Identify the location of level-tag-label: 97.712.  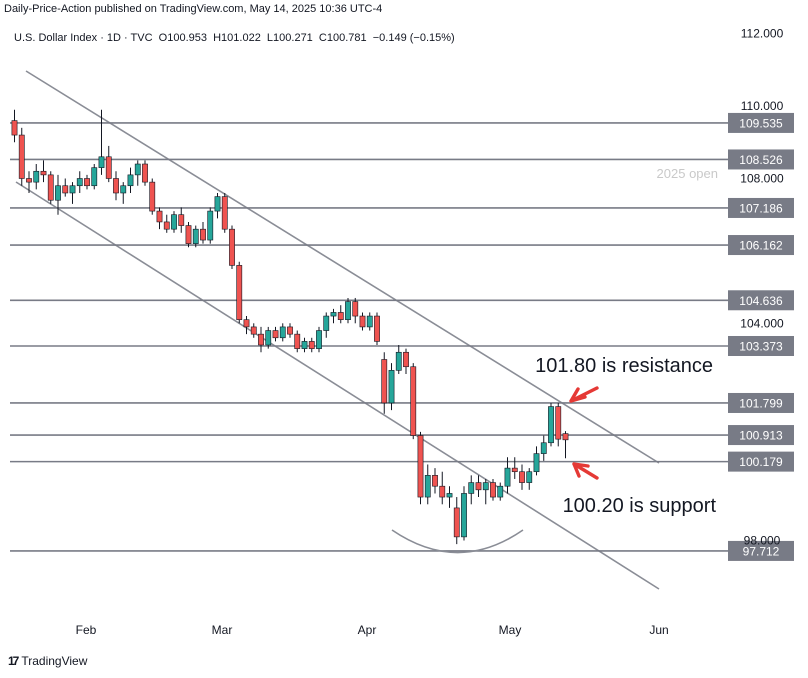
(761, 551).